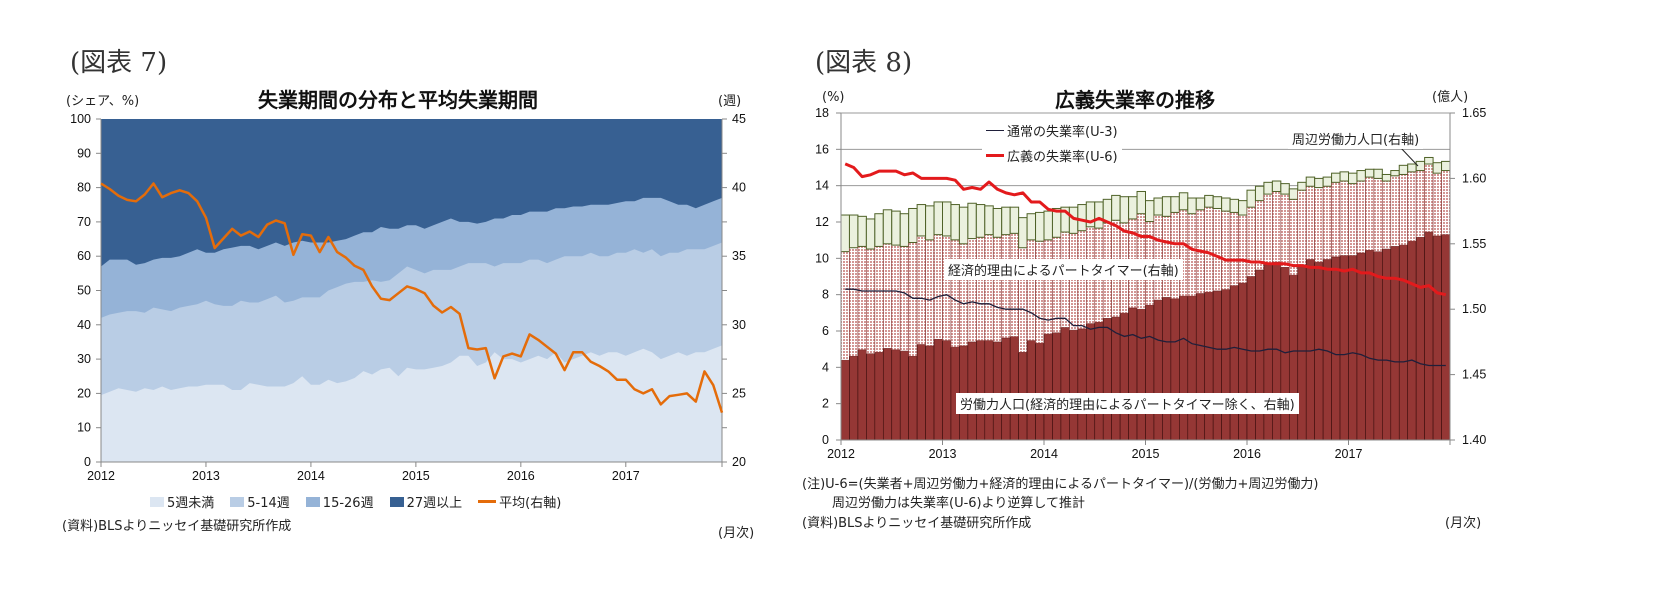 The height and width of the screenshot is (600, 1656). What do you see at coordinates (825, 331) in the screenshot?
I see `y-tick-label: 6` at bounding box center [825, 331].